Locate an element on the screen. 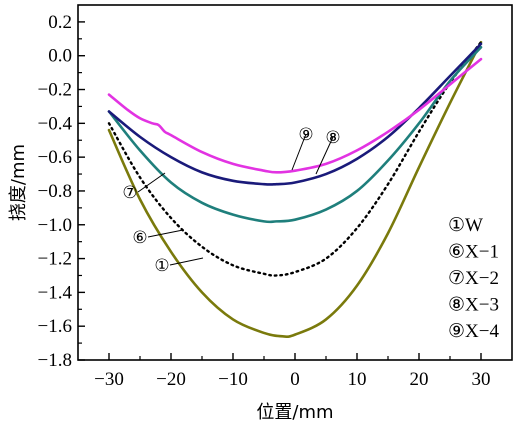 The height and width of the screenshot is (433, 526). legend-entry-7: ⑦X−2 is located at coordinates (473, 278).